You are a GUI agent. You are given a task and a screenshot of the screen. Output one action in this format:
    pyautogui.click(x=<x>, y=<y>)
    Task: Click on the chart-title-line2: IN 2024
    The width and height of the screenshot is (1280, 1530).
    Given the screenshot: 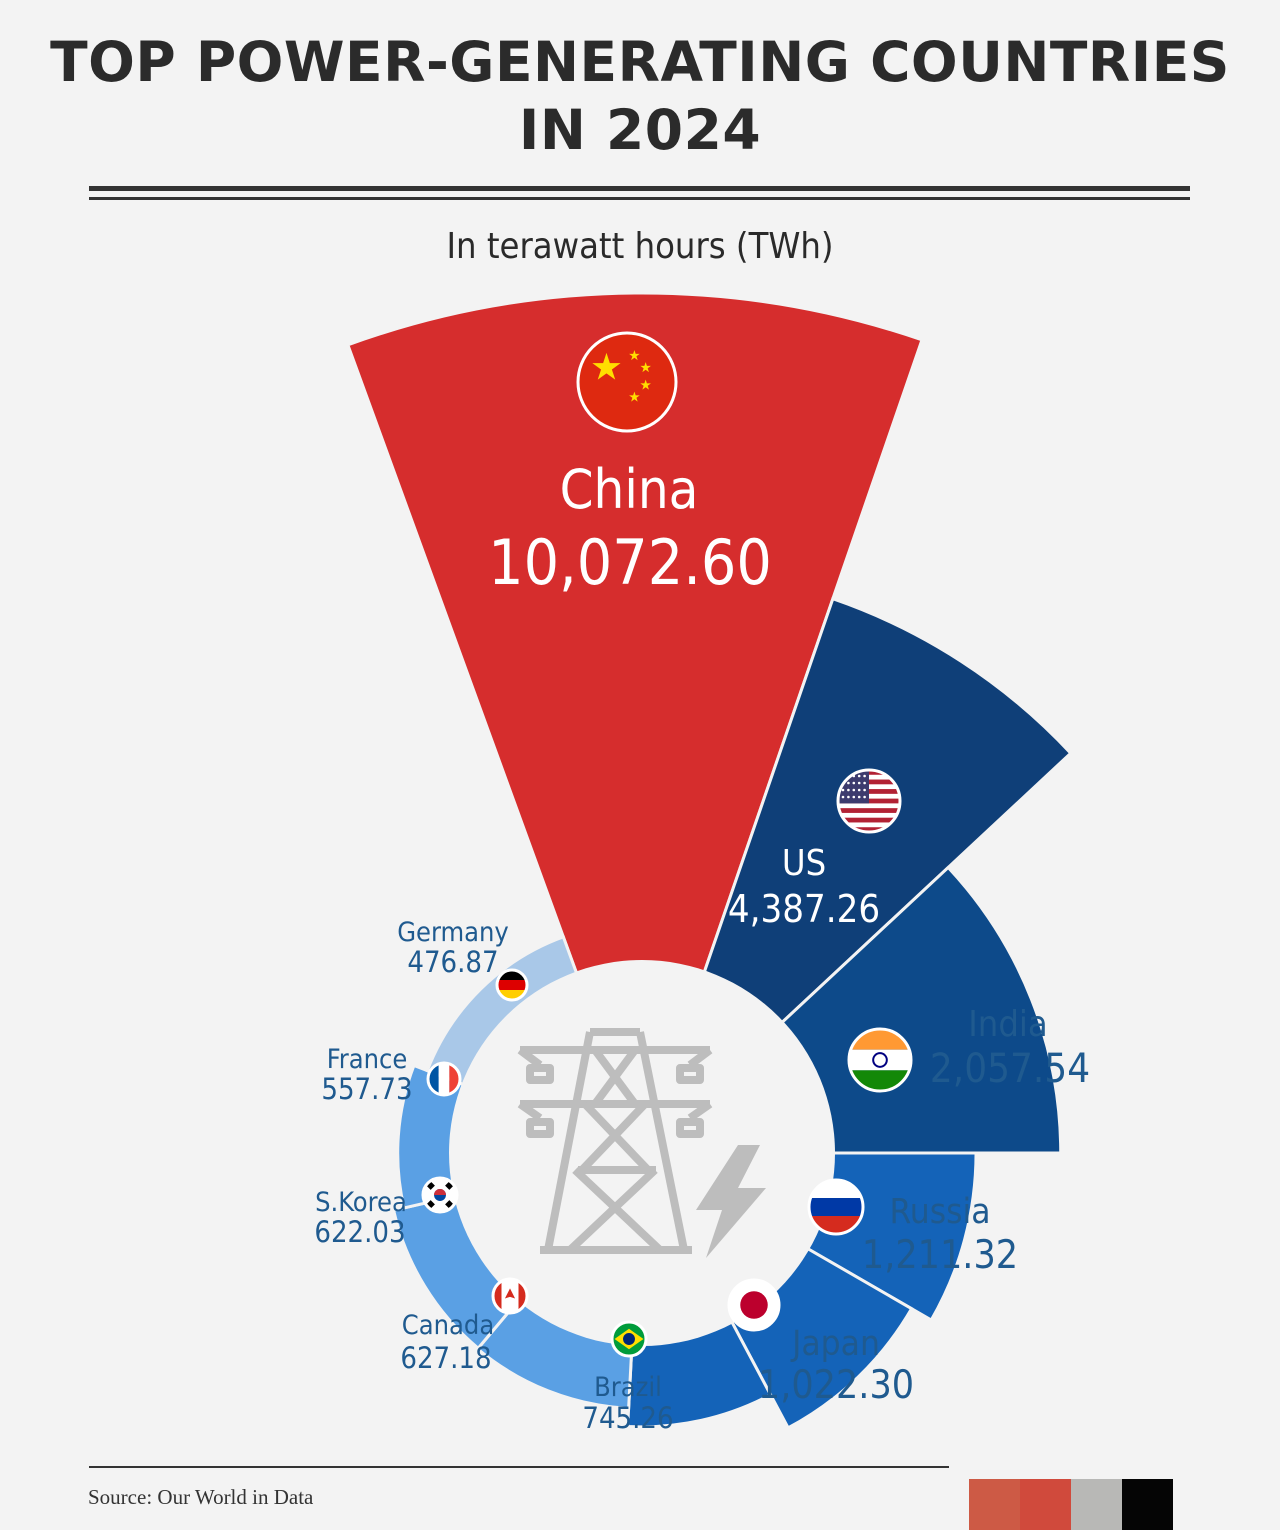 What is the action you would take?
    pyautogui.click(x=640, y=130)
    